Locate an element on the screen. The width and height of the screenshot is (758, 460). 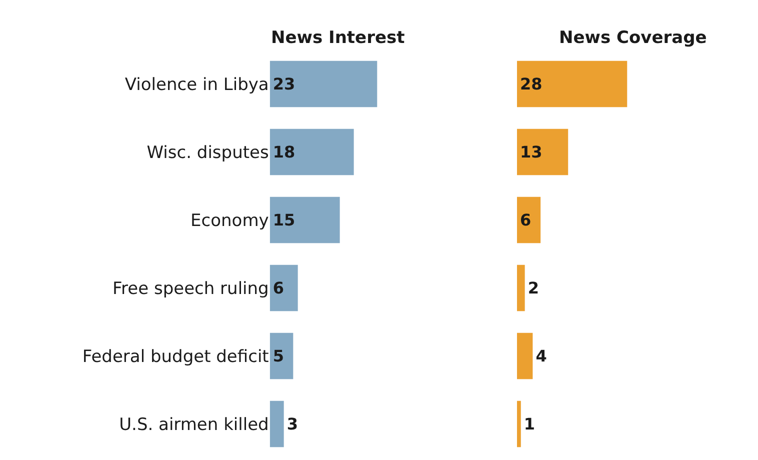
y-tick-label: Federal budget deficit is located at coordinates (176, 356).